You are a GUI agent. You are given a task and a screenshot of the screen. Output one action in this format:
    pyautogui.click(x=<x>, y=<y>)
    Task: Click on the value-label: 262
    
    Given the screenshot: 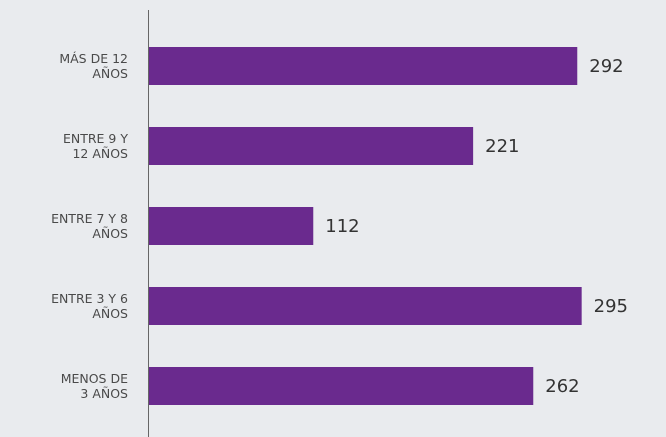 What is the action you would take?
    pyautogui.click(x=562, y=386)
    